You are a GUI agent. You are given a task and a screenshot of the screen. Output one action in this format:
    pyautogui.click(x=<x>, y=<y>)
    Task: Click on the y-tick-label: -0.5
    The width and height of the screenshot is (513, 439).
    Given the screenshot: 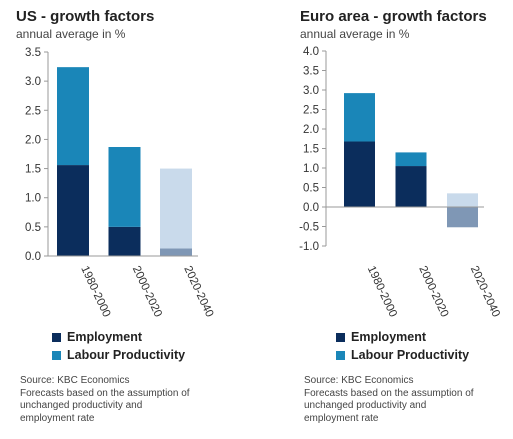 What is the action you would take?
    pyautogui.click(x=309, y=228)
    